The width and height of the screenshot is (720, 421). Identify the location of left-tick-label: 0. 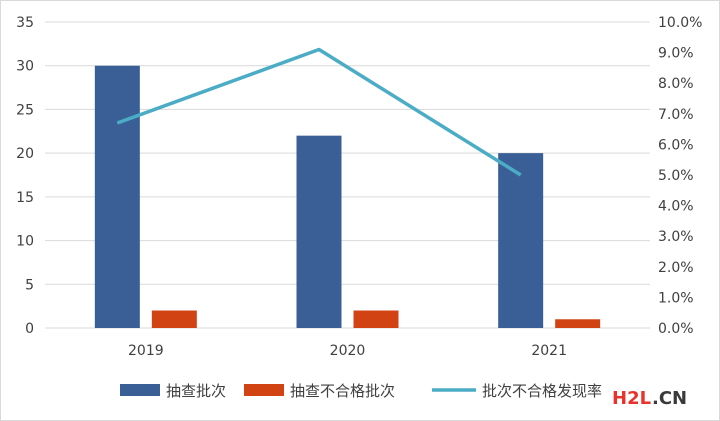
(29, 329).